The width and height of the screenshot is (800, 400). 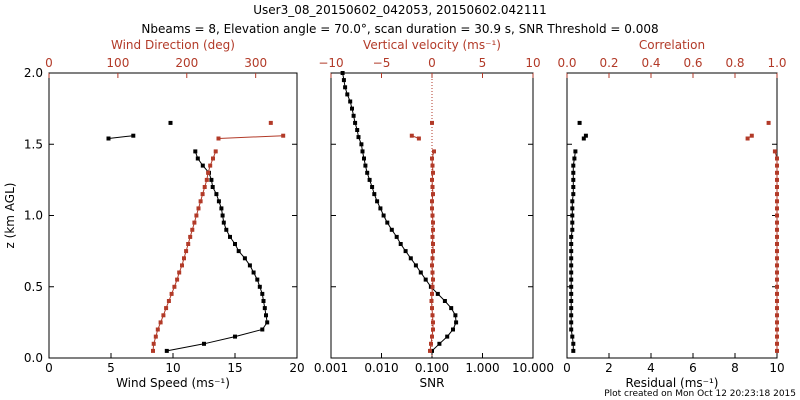 What do you see at coordinates (482, 368) in the screenshot?
I see `snr-xtick-label: 1.000` at bounding box center [482, 368].